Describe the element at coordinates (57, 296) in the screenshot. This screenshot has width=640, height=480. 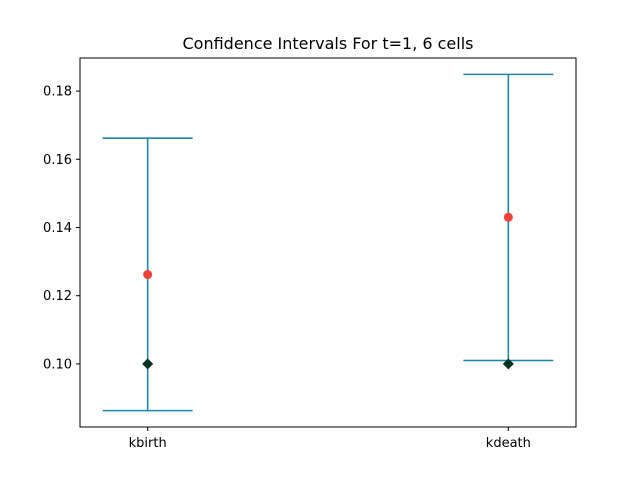
I see `y-tick-label: 0.12` at that location.